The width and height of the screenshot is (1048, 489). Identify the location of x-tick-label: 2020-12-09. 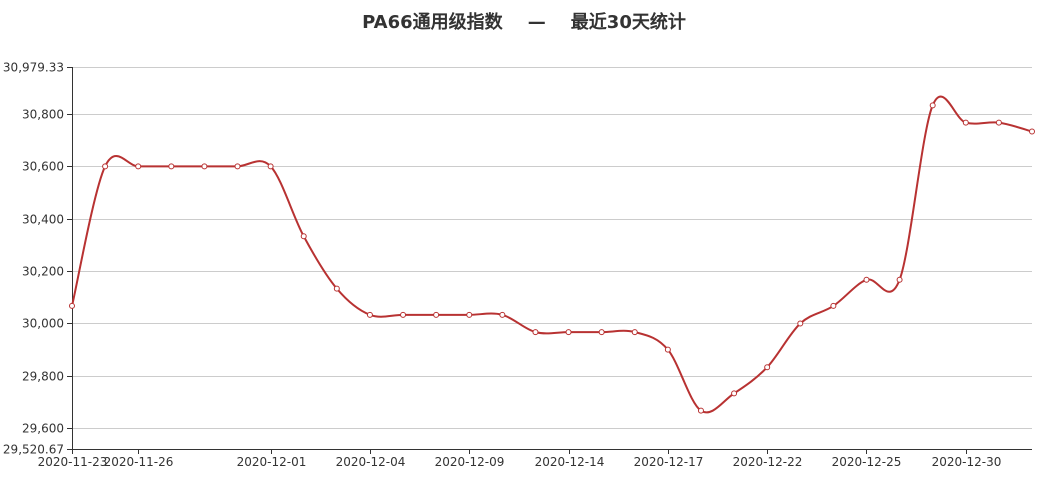
(470, 462).